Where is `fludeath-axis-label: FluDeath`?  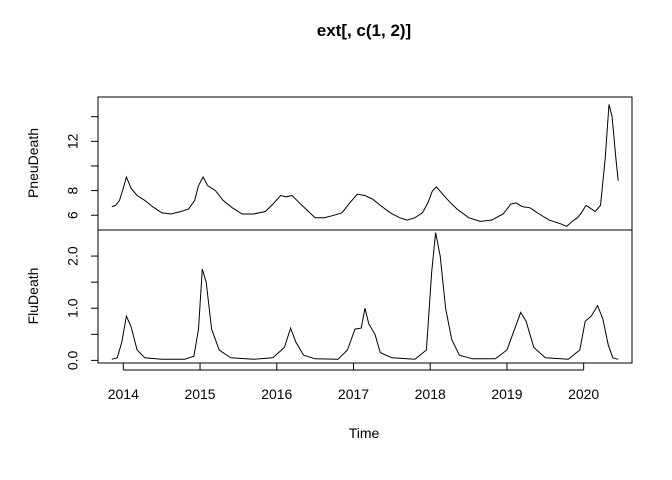
fludeath-axis-label: FluDeath is located at coordinates (33, 296).